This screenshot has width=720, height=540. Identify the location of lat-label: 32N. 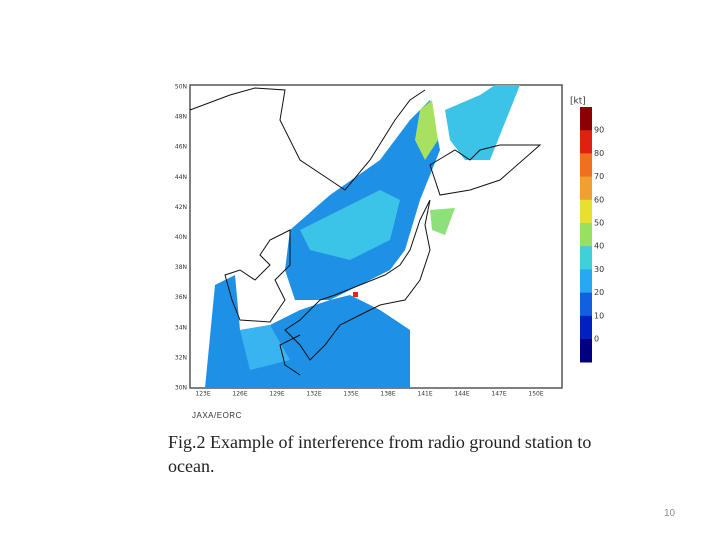
(181, 357).